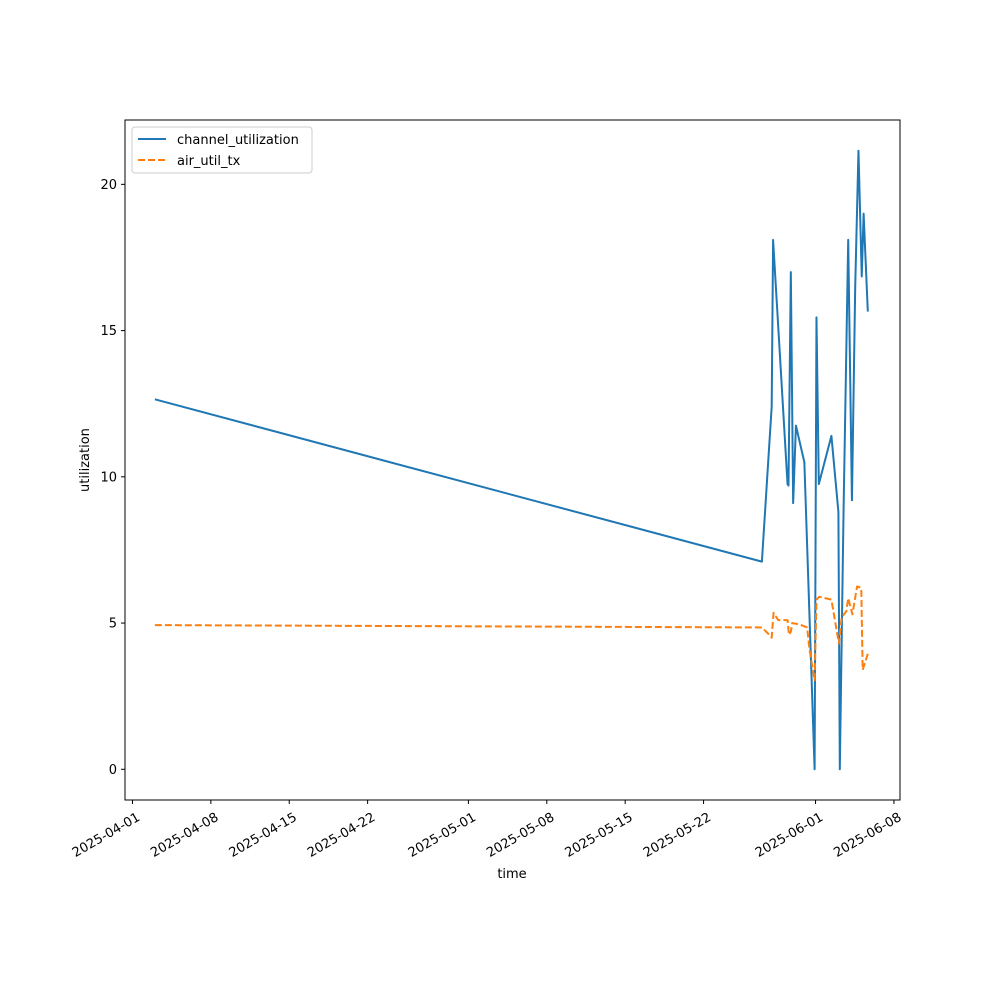  What do you see at coordinates (520, 835) in the screenshot?
I see `x-tick-label: 2025-05-08` at bounding box center [520, 835].